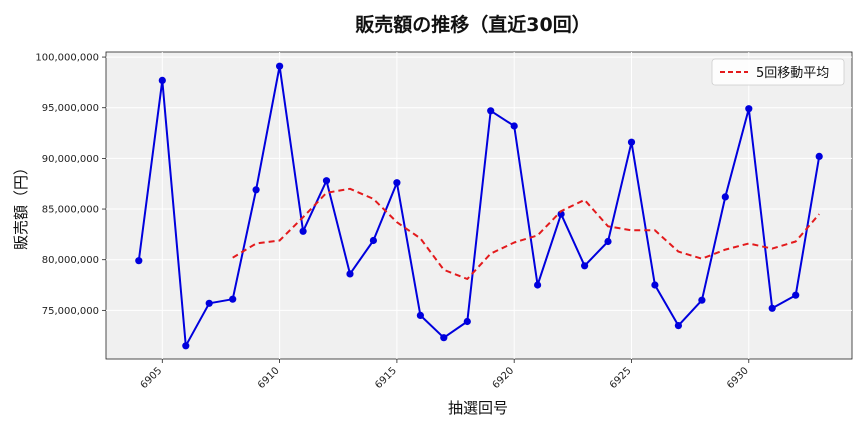  I want to click on y-tick-label: 85,000,000, so click(70, 210).